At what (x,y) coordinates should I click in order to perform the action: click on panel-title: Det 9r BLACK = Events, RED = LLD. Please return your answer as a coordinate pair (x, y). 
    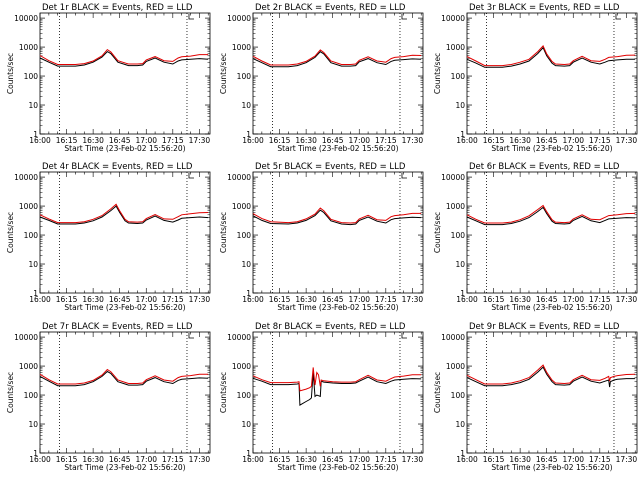
    Looking at the image, I should click on (544, 327).